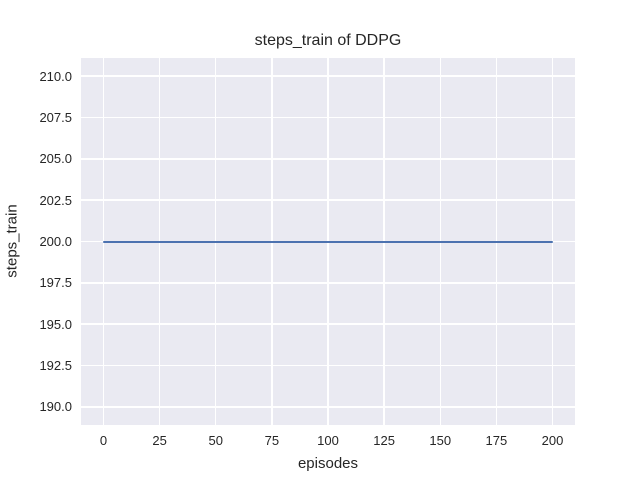 This screenshot has width=640, height=480. What do you see at coordinates (55, 324) in the screenshot?
I see `y-tick-label: 195.0` at bounding box center [55, 324].